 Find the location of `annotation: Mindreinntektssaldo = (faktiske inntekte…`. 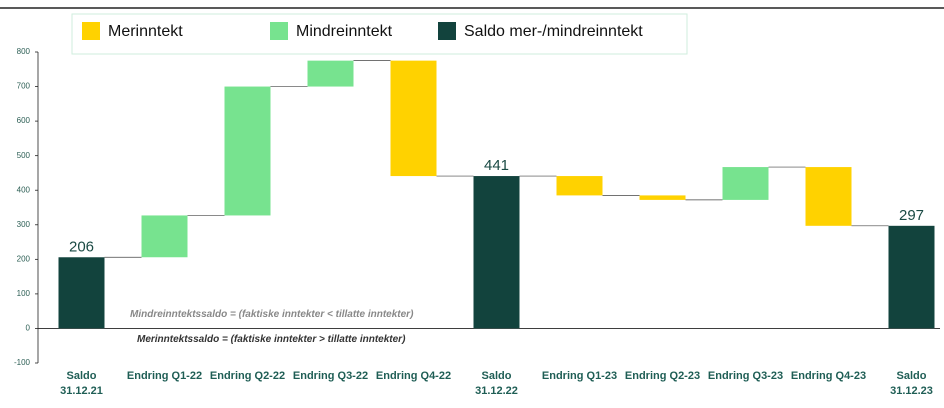

annotation: Mindreinntektssaldo = (faktiske inntekte… is located at coordinates (272, 314).